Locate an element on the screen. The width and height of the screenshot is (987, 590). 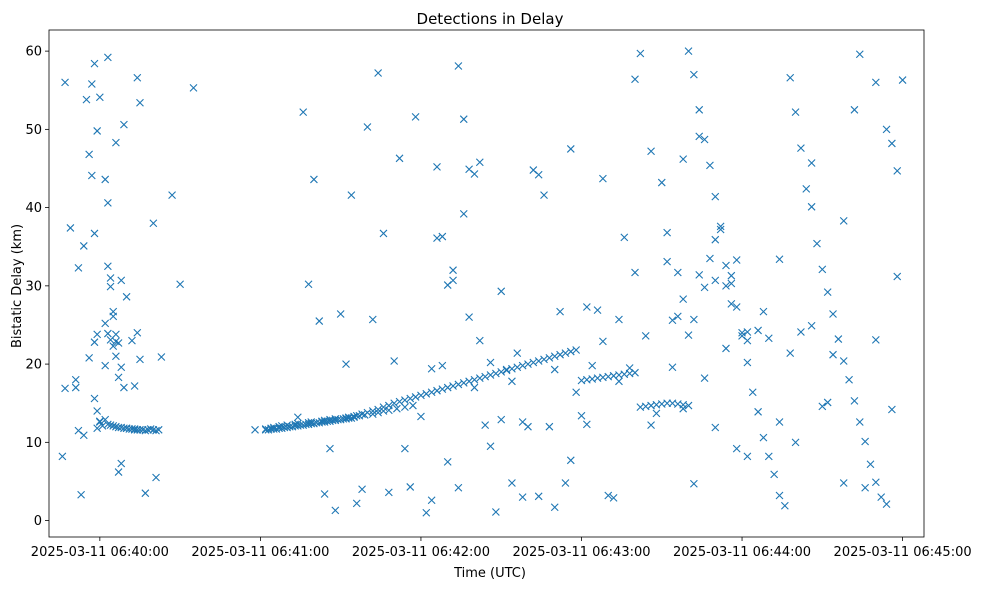
y-axis-title: Bistatic Delay (km) is located at coordinates (17, 286).